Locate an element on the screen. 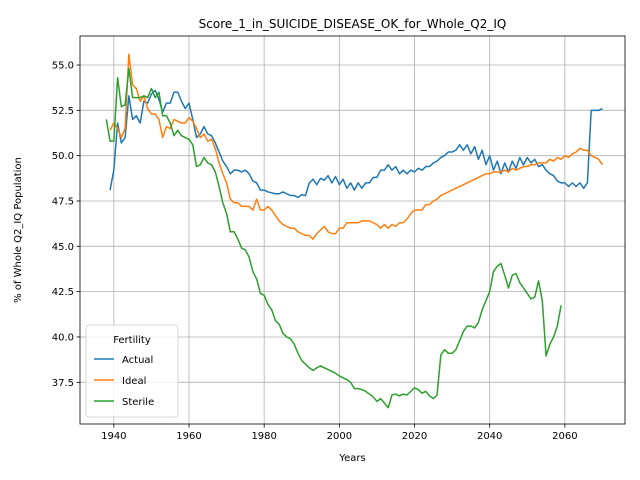 This screenshot has height=480, width=640. x-tick-label: 2020 is located at coordinates (414, 436).